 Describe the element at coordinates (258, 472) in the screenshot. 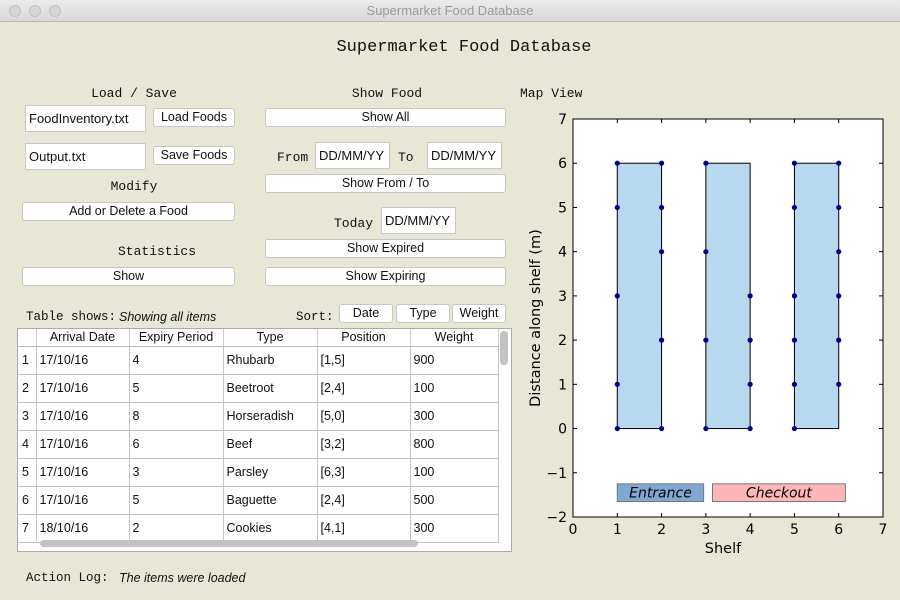

I see `table-row: 5 17/10/16 3 Parsley [6,3] 100` at that location.